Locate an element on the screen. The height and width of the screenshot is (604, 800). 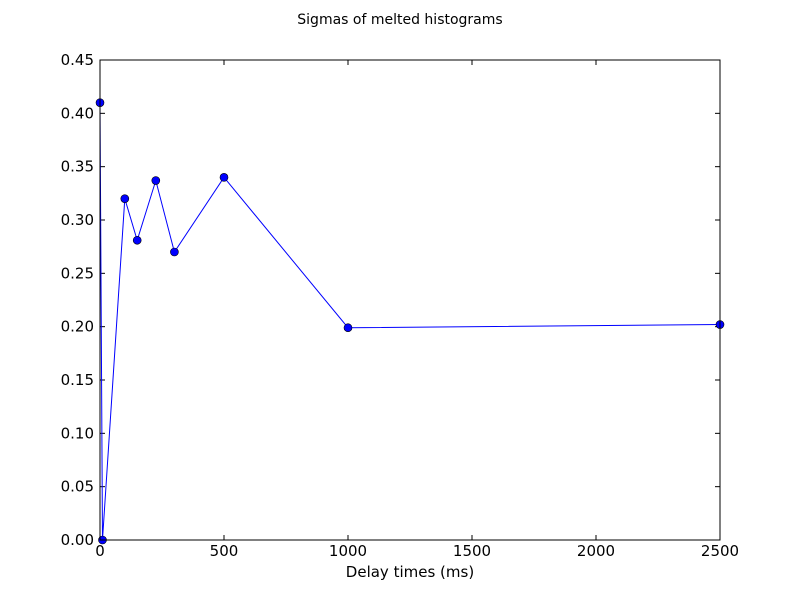
y-tick-label: 0.45 is located at coordinates (77, 60).